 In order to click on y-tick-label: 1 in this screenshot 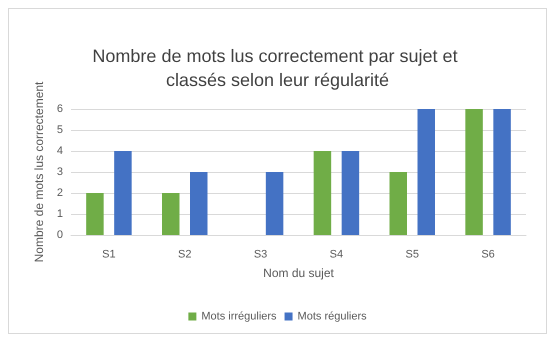, I will do `click(59, 214)`.